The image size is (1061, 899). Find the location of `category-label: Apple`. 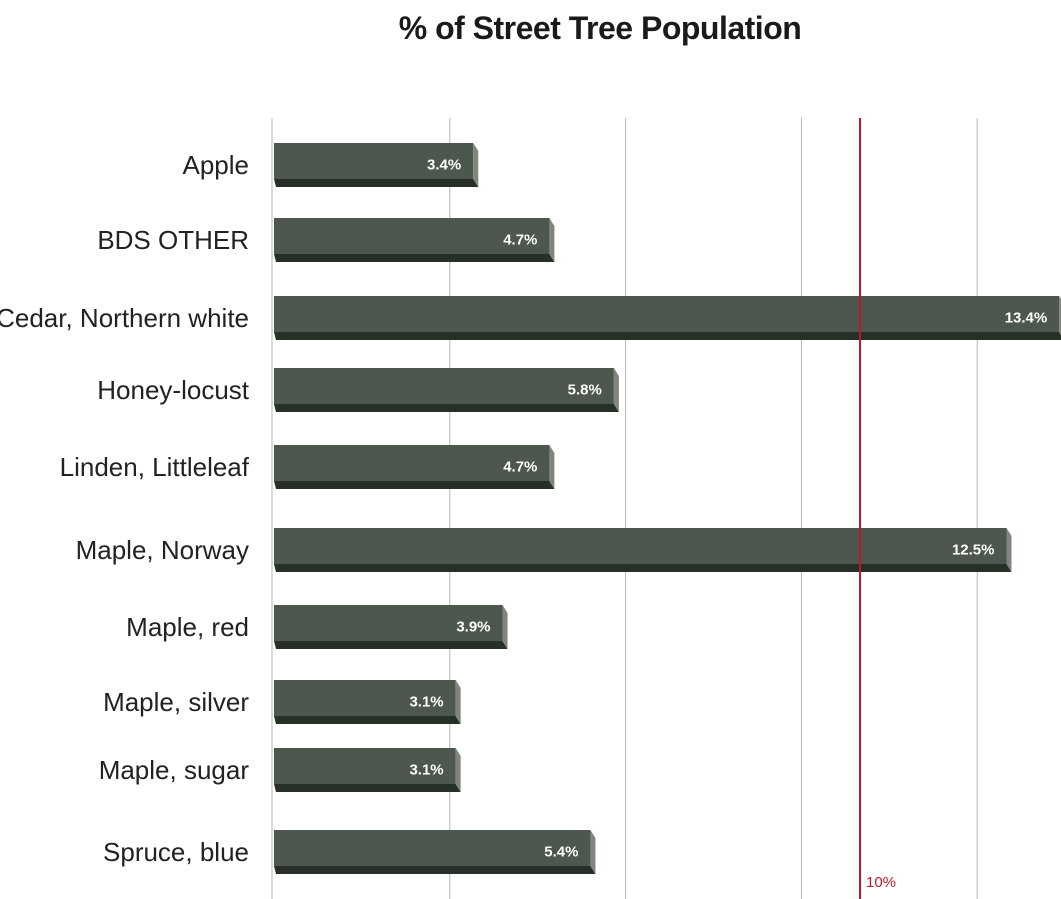

category-label: Apple is located at coordinates (216, 165).